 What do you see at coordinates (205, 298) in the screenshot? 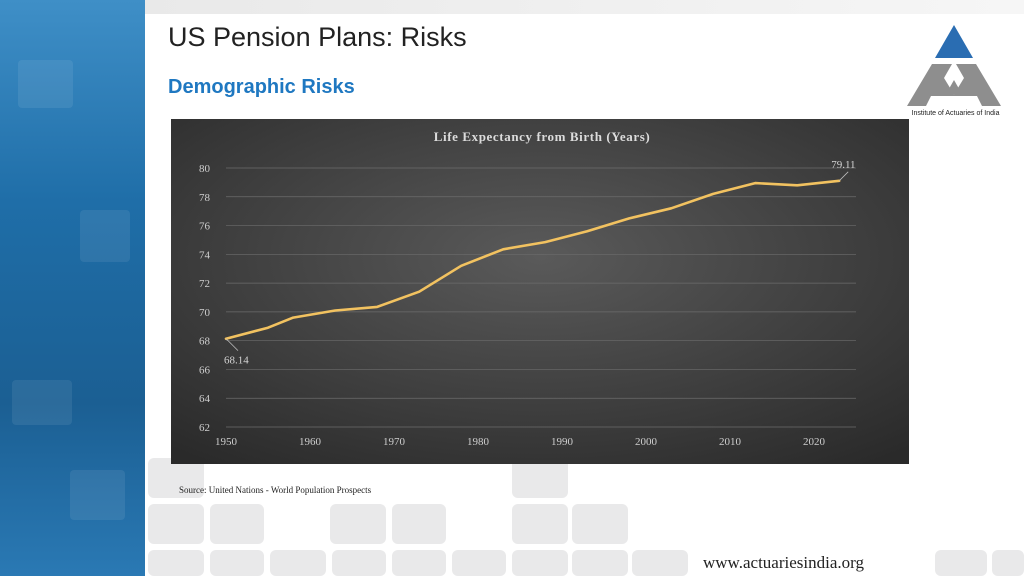
I see `y-axis-tick-labels: 62 64 66 68 70 72 74 76 78 80` at bounding box center [205, 298].